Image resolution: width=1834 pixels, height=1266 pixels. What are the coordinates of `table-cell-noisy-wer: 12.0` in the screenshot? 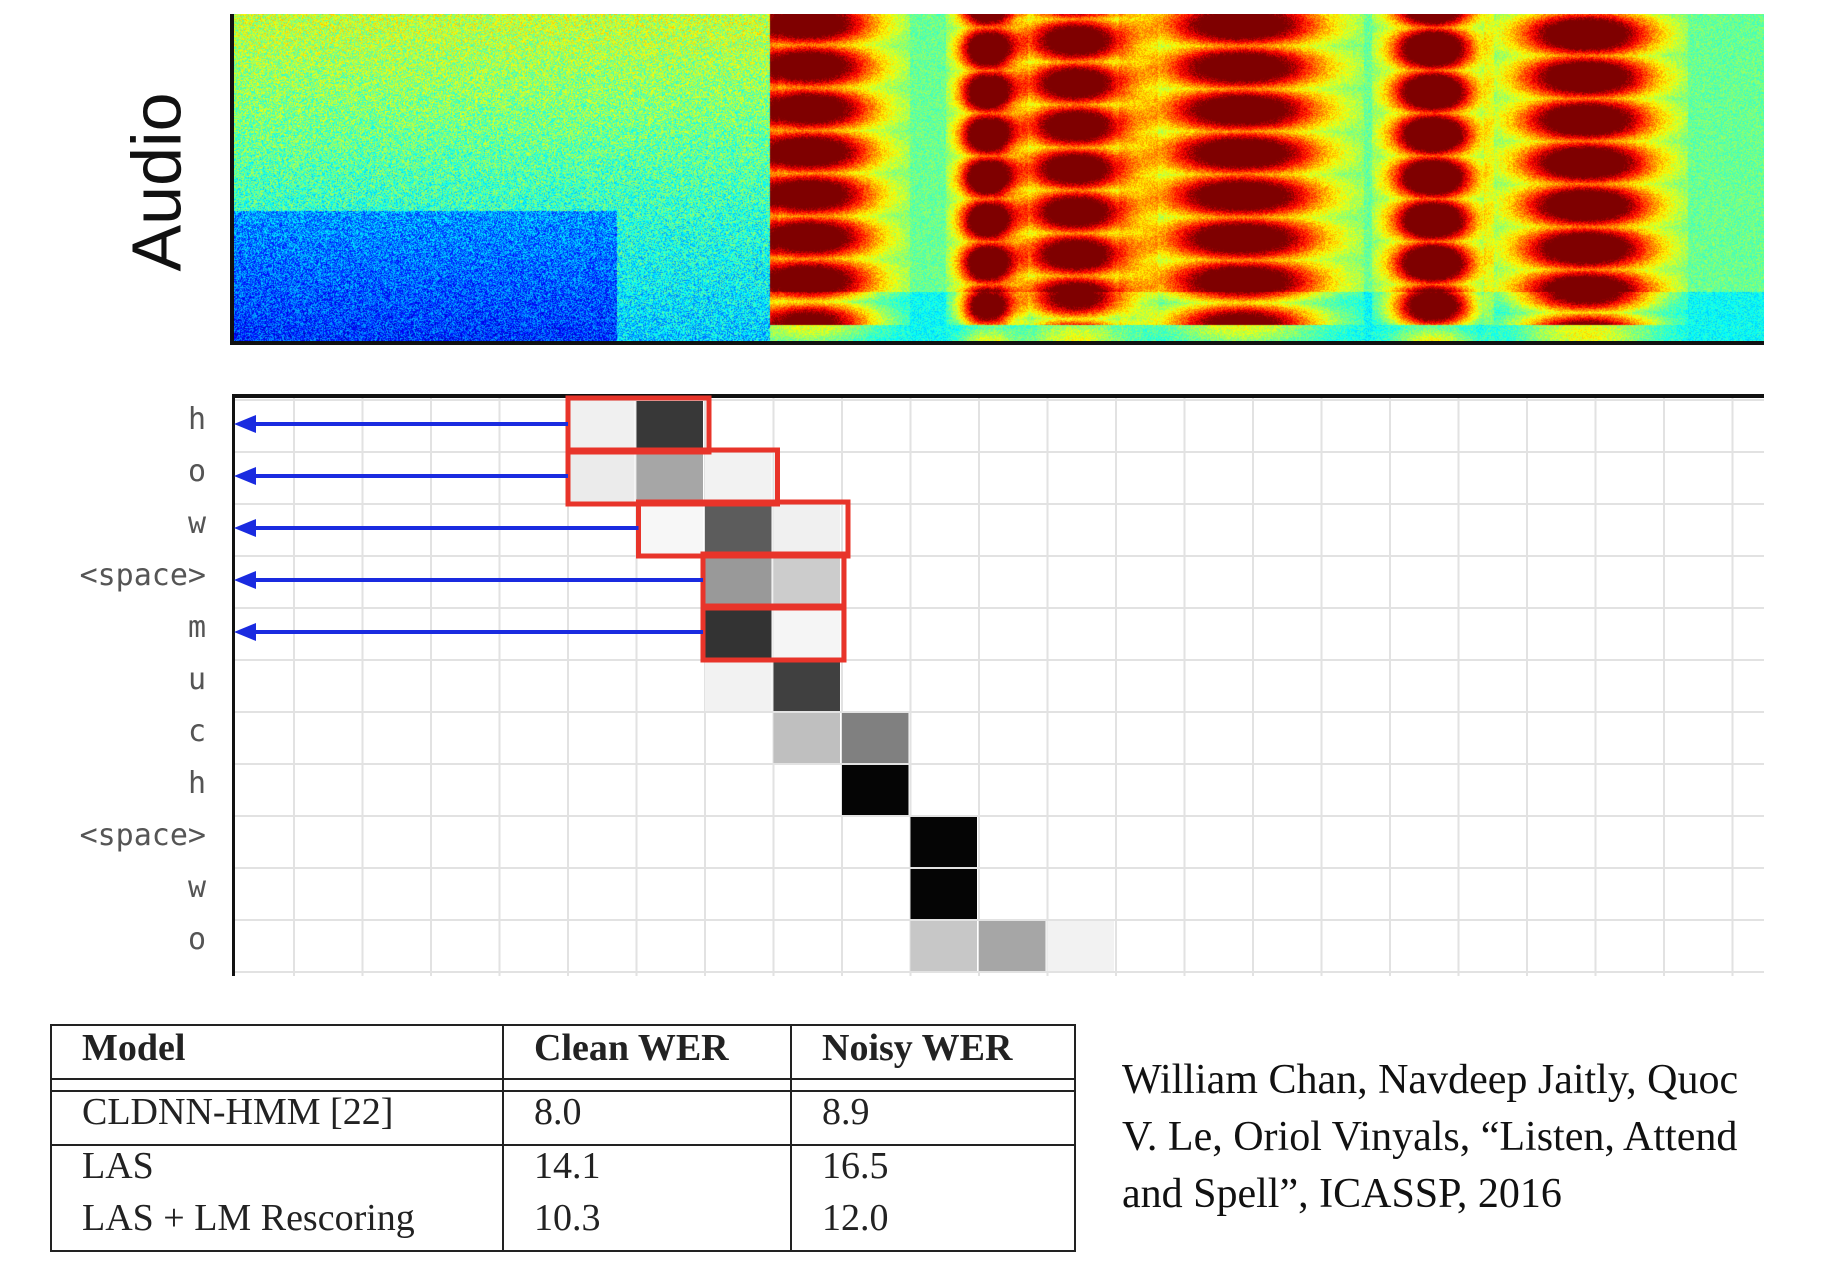 It's located at (855, 1218).